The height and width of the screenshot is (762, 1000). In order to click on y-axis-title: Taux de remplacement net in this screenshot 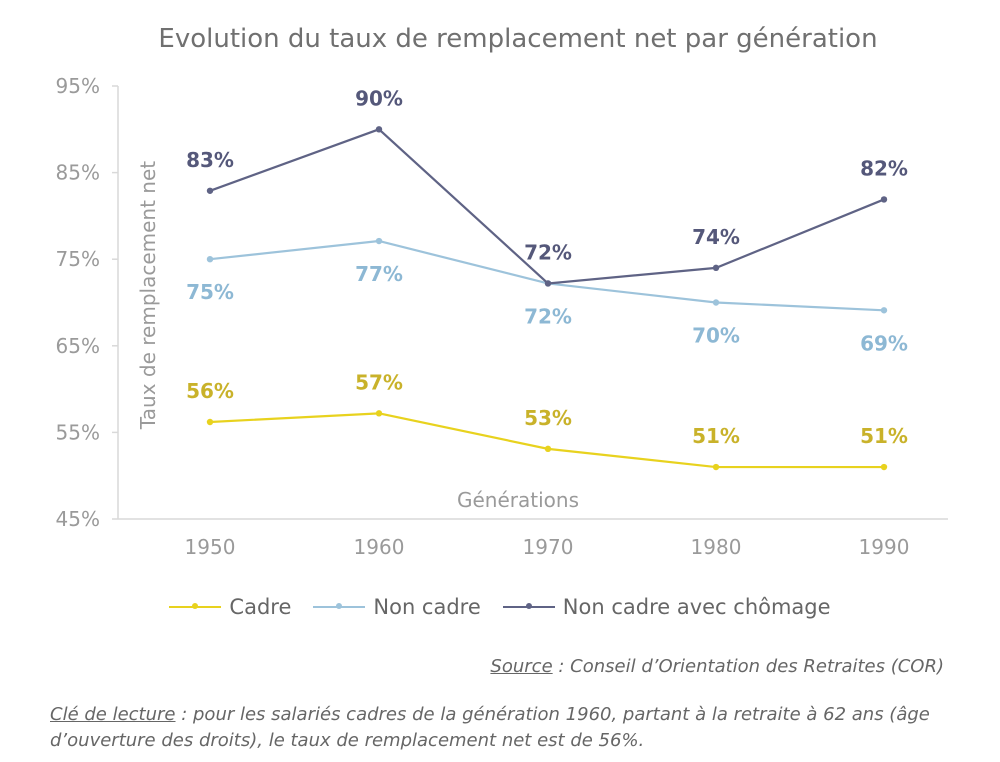, I will do `click(148, 295)`.